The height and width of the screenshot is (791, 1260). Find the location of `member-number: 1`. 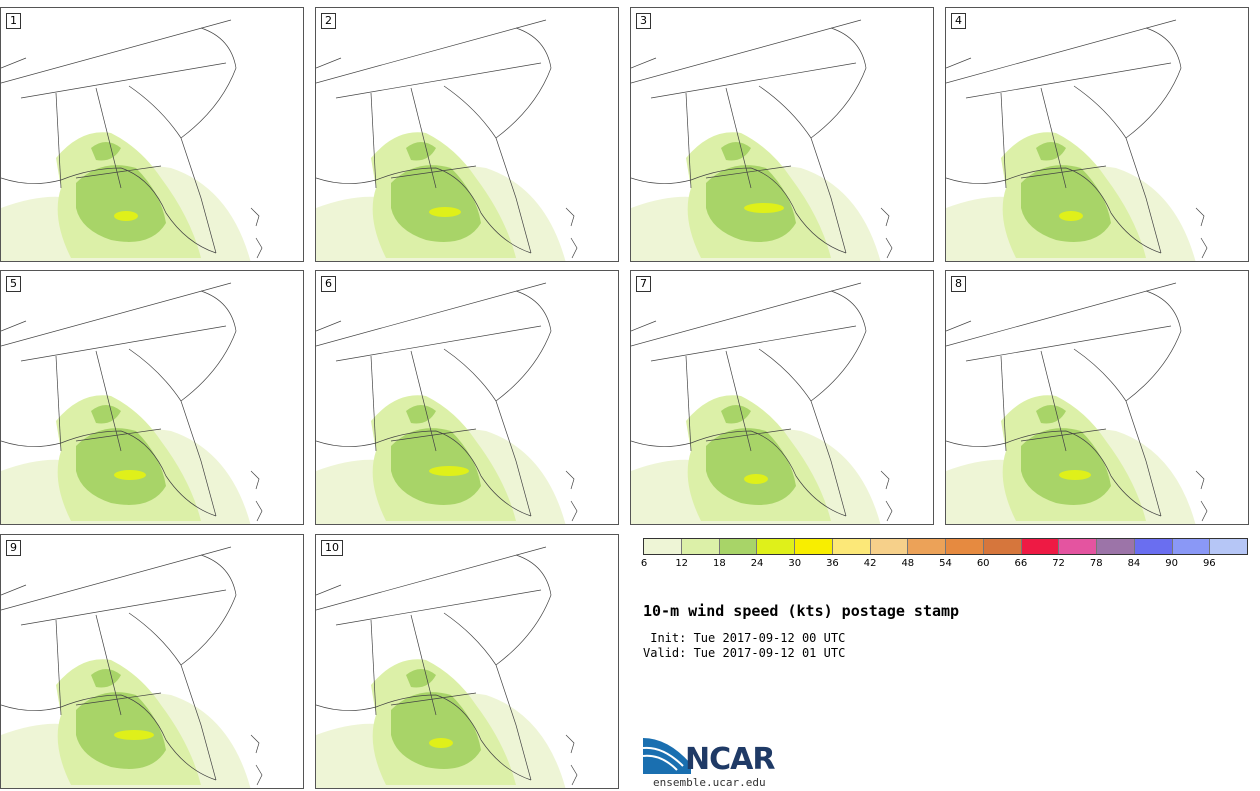

member-number: 1 is located at coordinates (13, 21).